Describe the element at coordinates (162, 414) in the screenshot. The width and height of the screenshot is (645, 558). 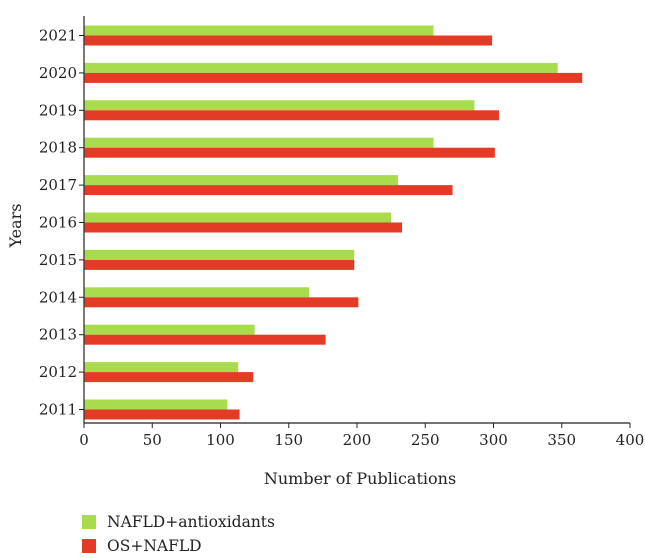
I see `bar-os-nafld-2011` at that location.